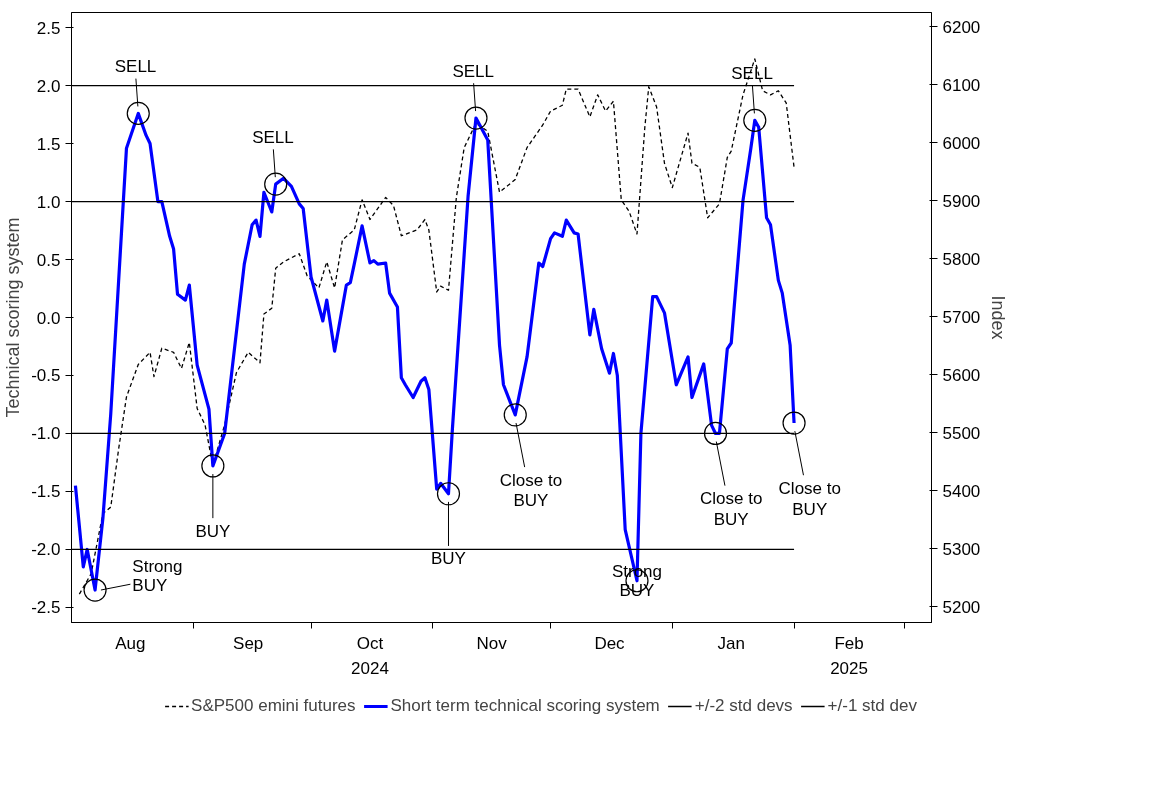 The height and width of the screenshot is (812, 1155). What do you see at coordinates (46, 376) in the screenshot?
I see `y-tick-label: -0.5` at bounding box center [46, 376].